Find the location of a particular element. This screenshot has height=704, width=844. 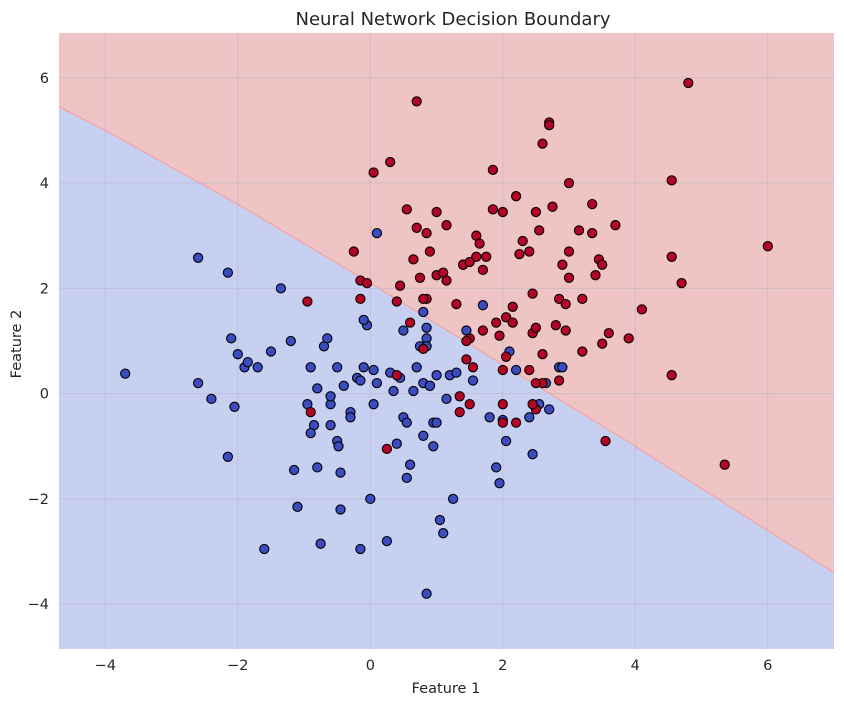

y-tick-label: −4 is located at coordinates (38, 605).